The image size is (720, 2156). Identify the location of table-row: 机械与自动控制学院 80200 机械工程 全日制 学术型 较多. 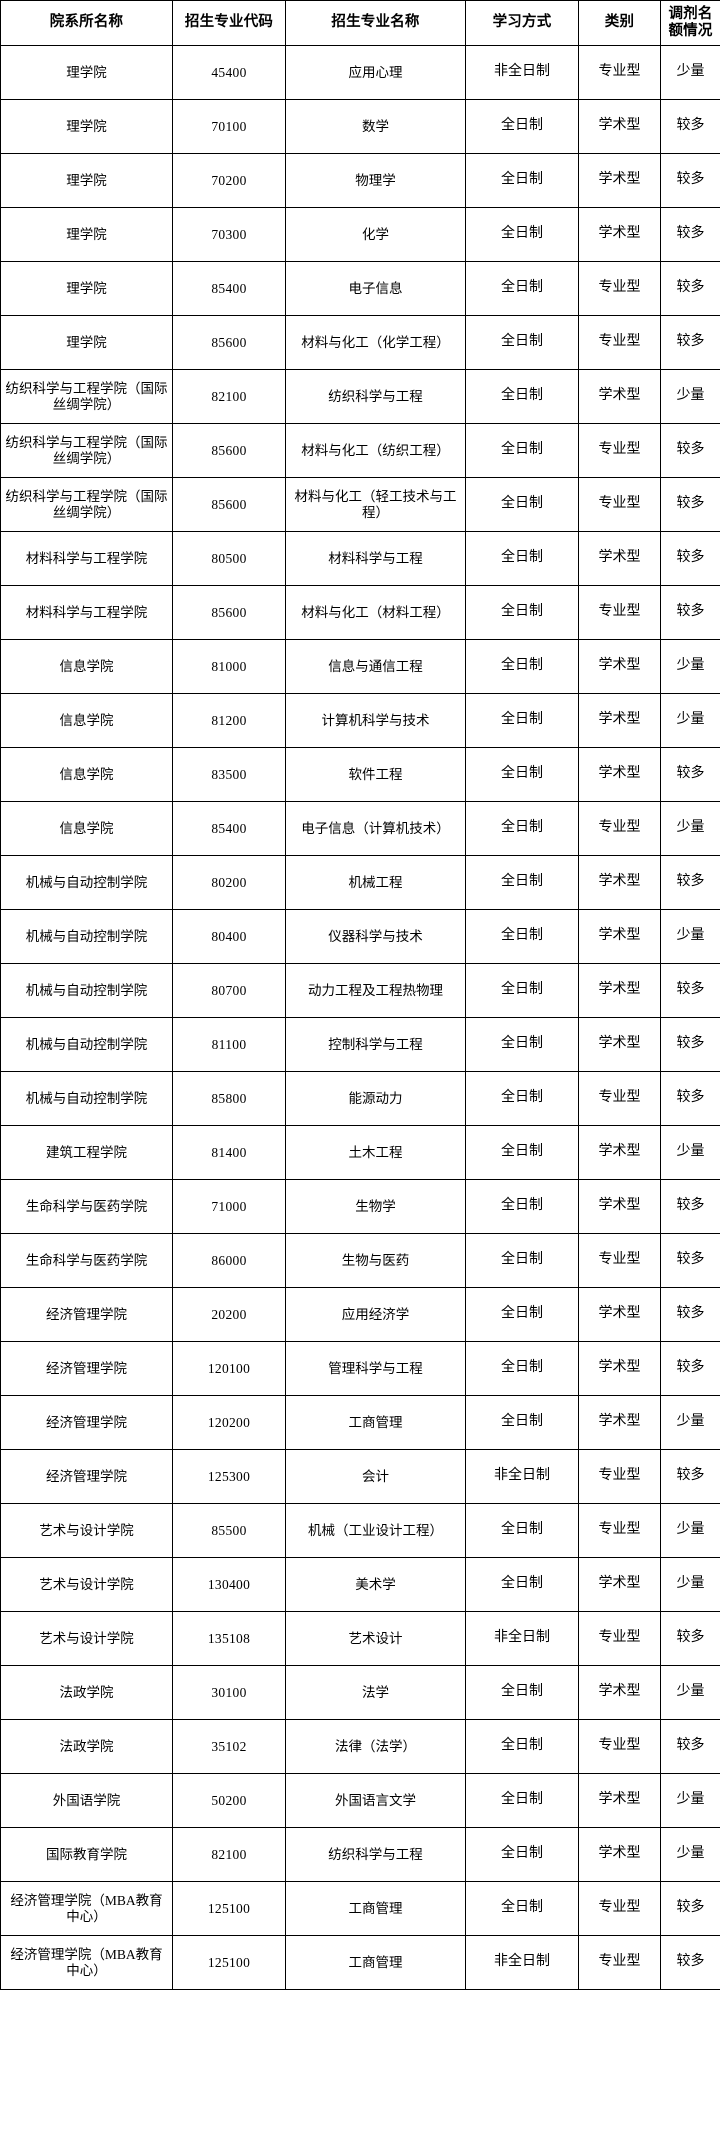
(360, 882).